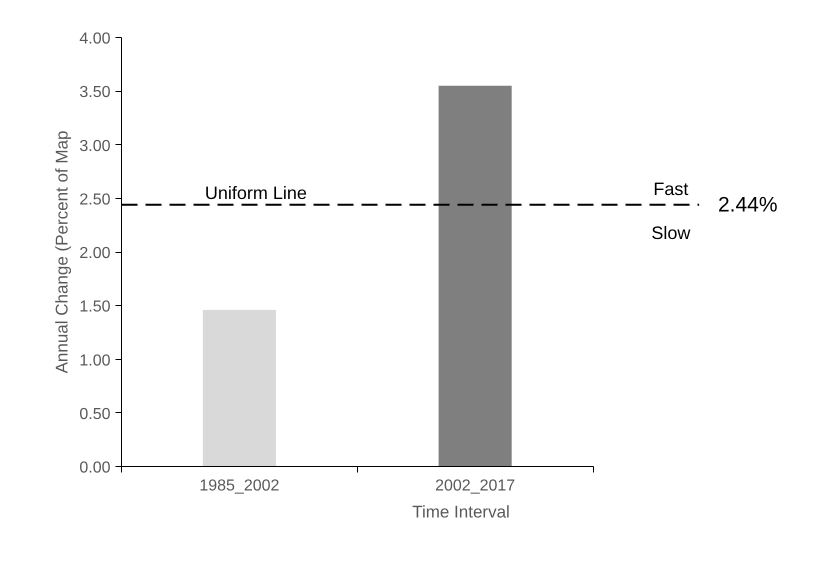 This screenshot has width=817, height=577. Describe the element at coordinates (95, 307) in the screenshot. I see `y-tick-label: 1.50` at that location.